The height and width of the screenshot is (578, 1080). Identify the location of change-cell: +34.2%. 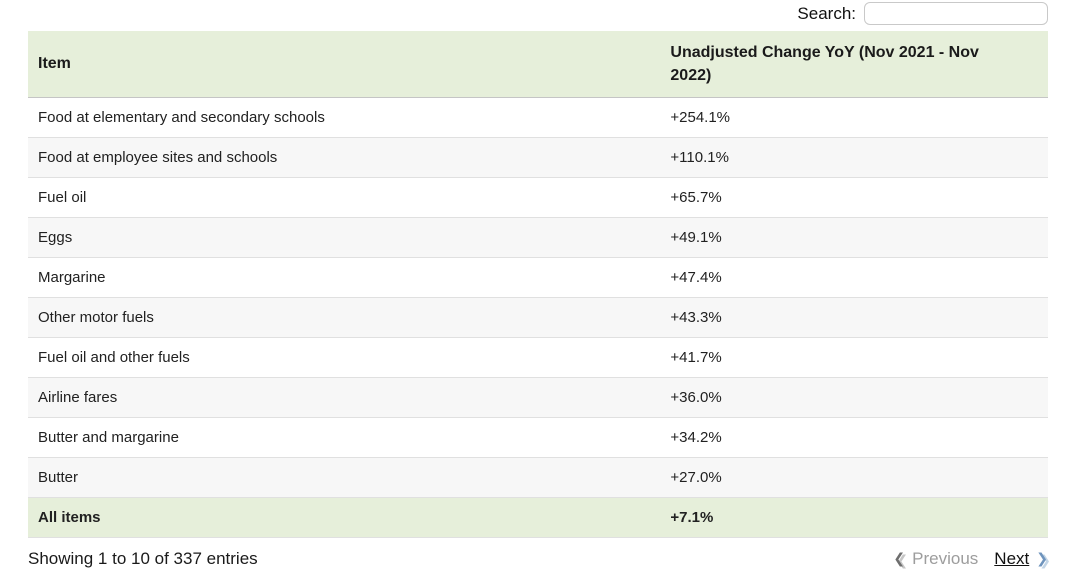
(854, 437).